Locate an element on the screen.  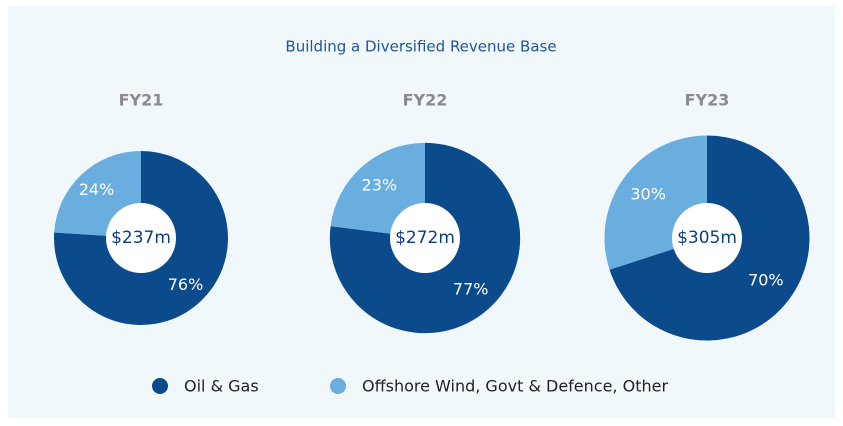
total-label: $237m is located at coordinates (141, 238).